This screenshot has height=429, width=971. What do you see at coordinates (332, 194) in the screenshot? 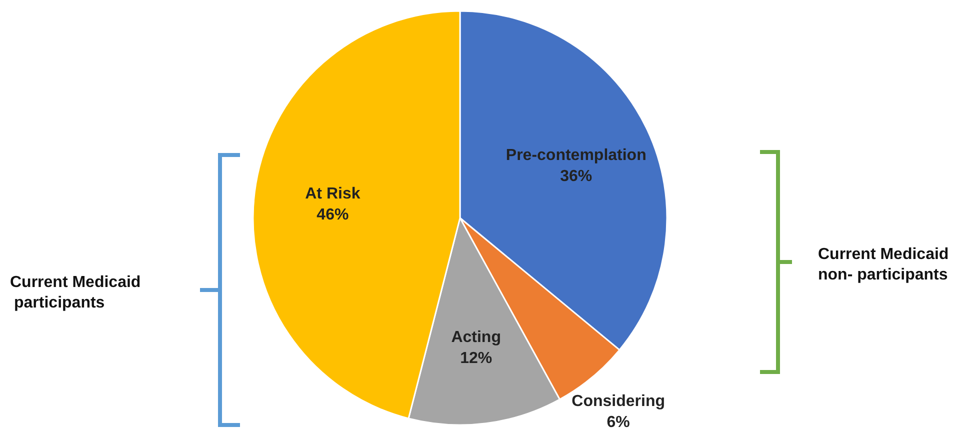
I see `slice-label: At Risk` at bounding box center [332, 194].